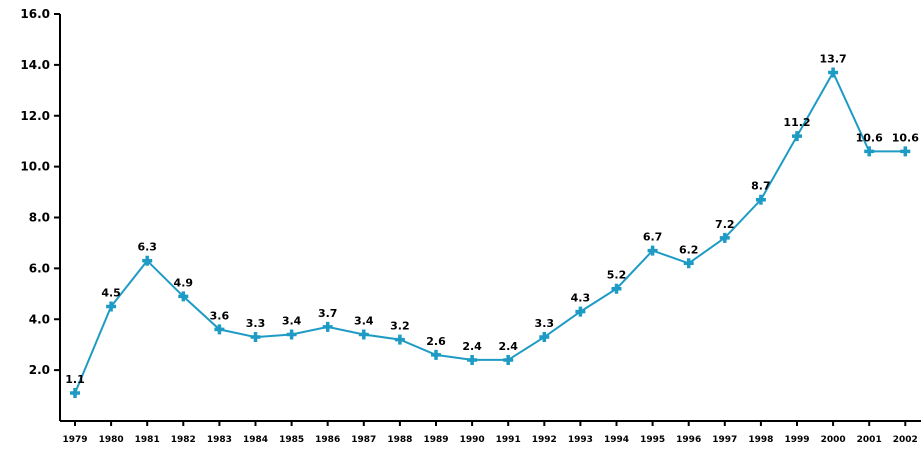  Describe the element at coordinates (833, 59) in the screenshot. I see `data-label: 13.7` at that location.